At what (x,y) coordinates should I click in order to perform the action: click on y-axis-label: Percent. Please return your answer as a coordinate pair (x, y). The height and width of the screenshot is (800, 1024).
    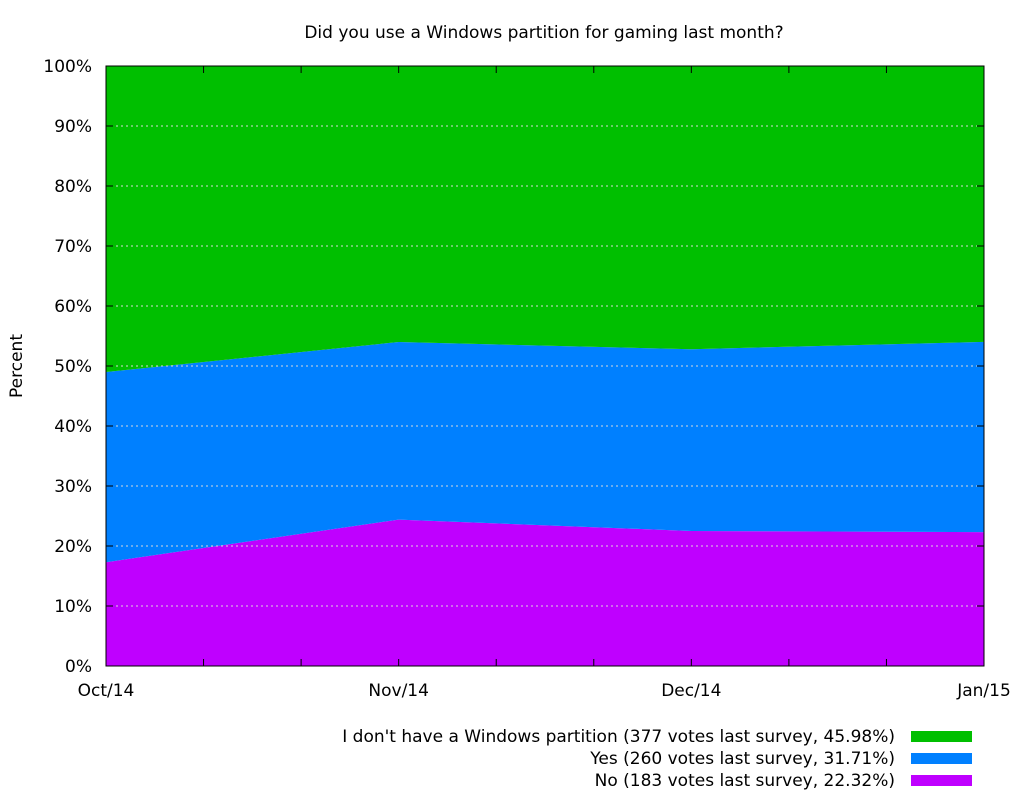
    Looking at the image, I should click on (17, 366).